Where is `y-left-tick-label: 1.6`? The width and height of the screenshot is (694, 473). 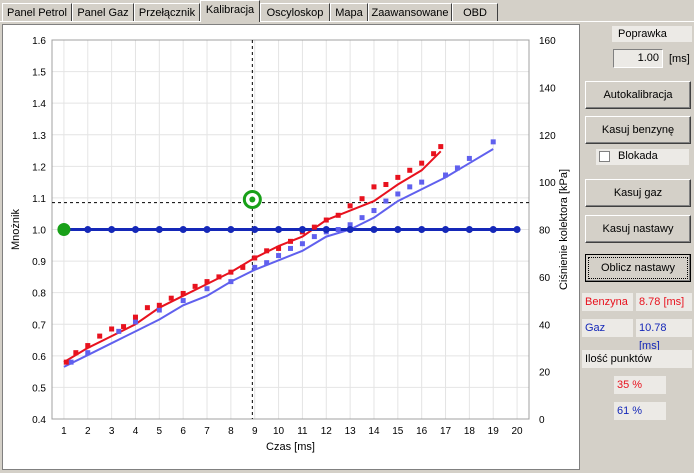
y-left-tick-label: 1.6 is located at coordinates (39, 41).